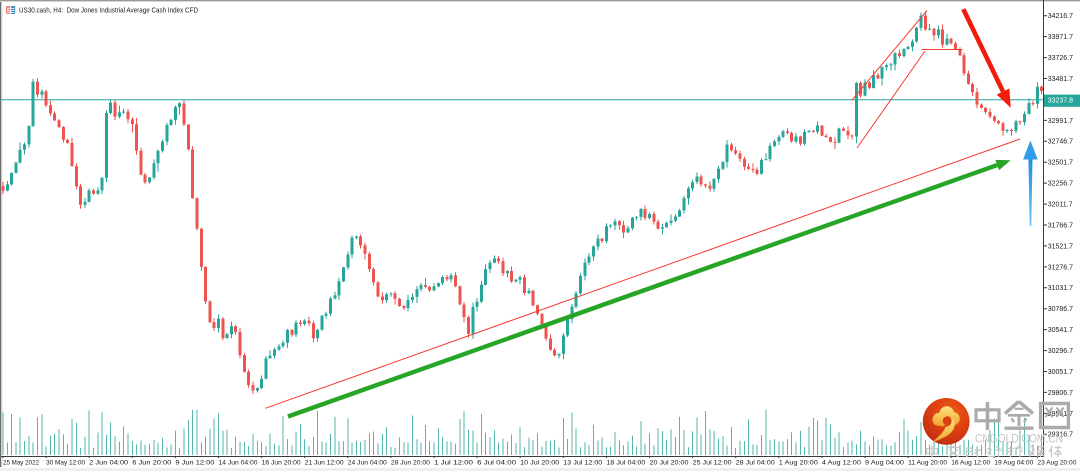 The width and height of the screenshot is (1080, 476). What do you see at coordinates (582, 463) in the screenshot?
I see `svg-text: 13 Jul 12:00` at bounding box center [582, 463].